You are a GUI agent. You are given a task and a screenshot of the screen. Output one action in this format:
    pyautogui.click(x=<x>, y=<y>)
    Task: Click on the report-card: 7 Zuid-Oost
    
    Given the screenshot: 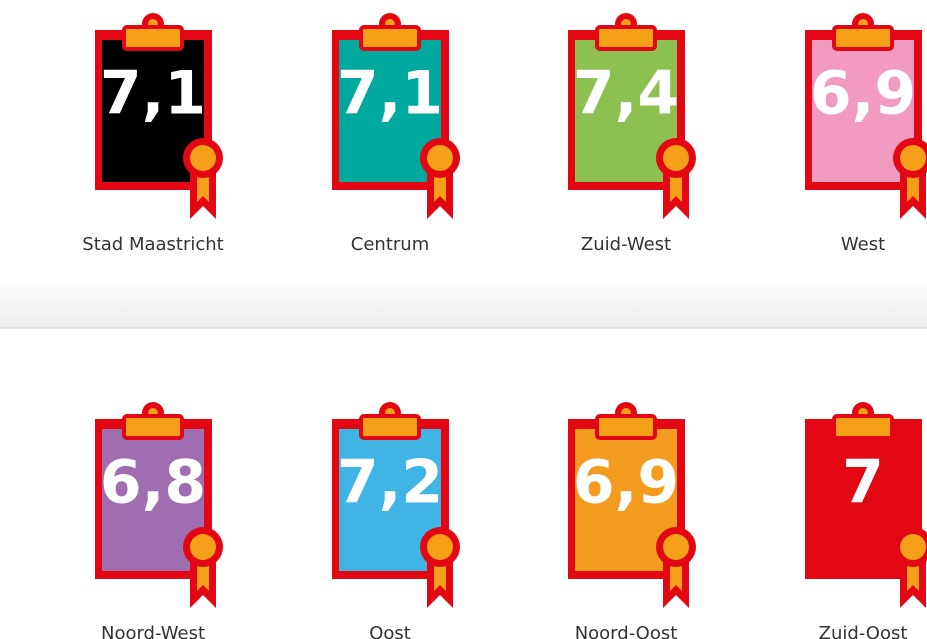 What is the action you would take?
    pyautogui.click(x=866, y=520)
    